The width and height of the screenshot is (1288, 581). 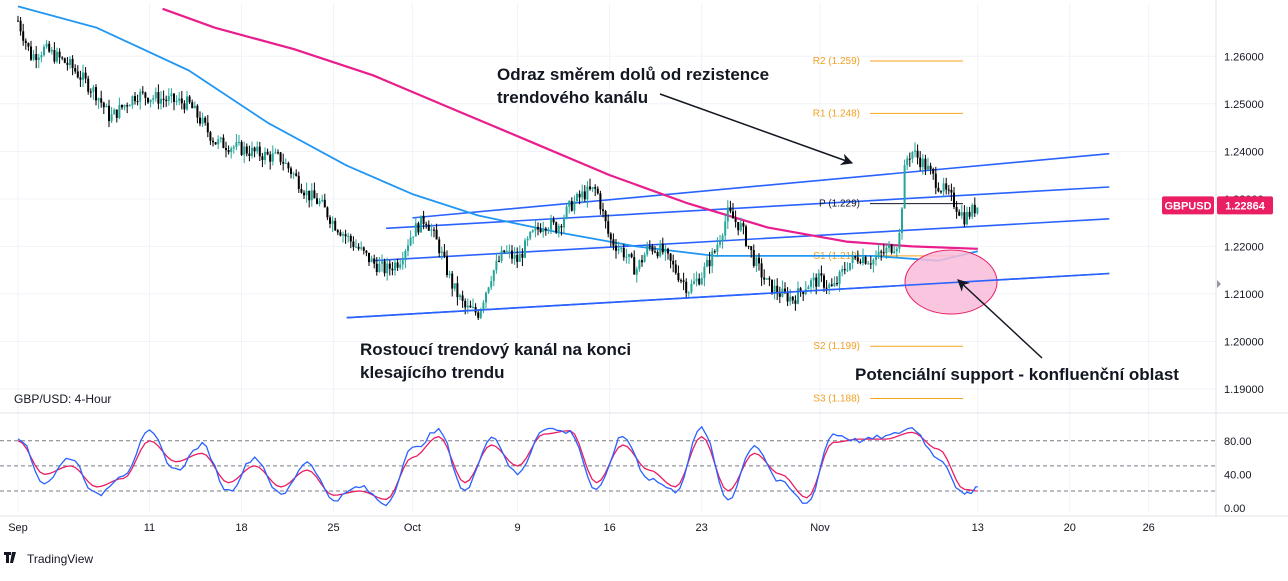 What do you see at coordinates (18, 528) in the screenshot?
I see `time-tick-label: Sep` at bounding box center [18, 528].